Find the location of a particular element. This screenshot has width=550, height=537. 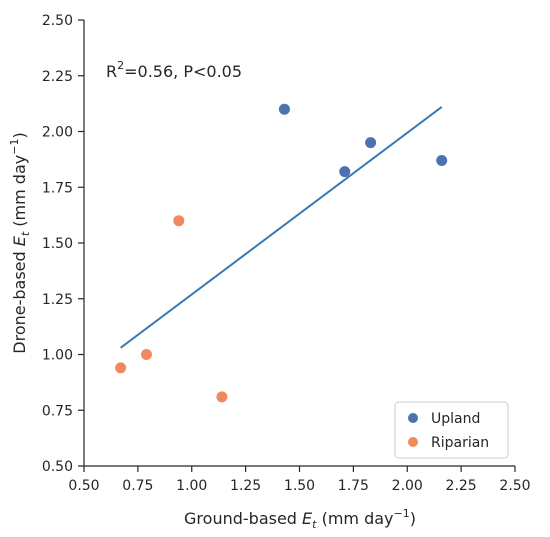

x-tick-label: 1.75 is located at coordinates (353, 486).